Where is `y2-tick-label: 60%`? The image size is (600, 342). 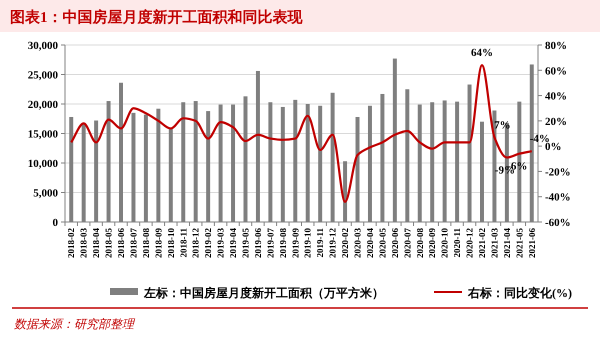
y2-tick-label: 60% is located at coordinates (556, 71).